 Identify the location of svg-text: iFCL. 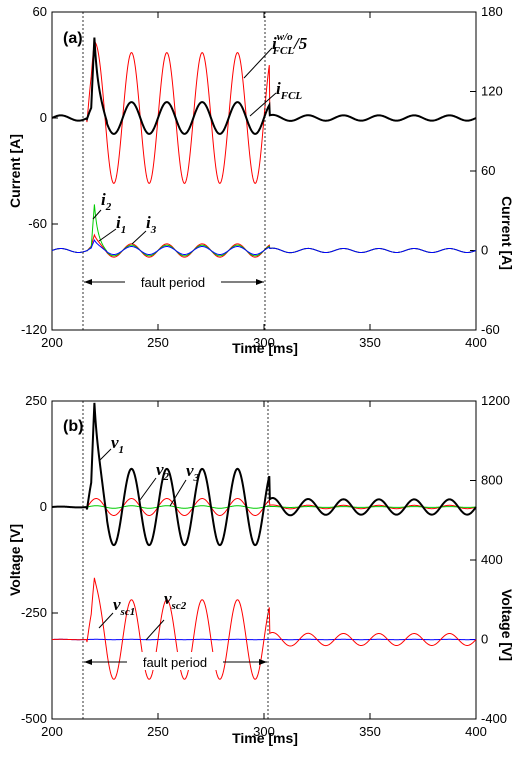
(289, 90).